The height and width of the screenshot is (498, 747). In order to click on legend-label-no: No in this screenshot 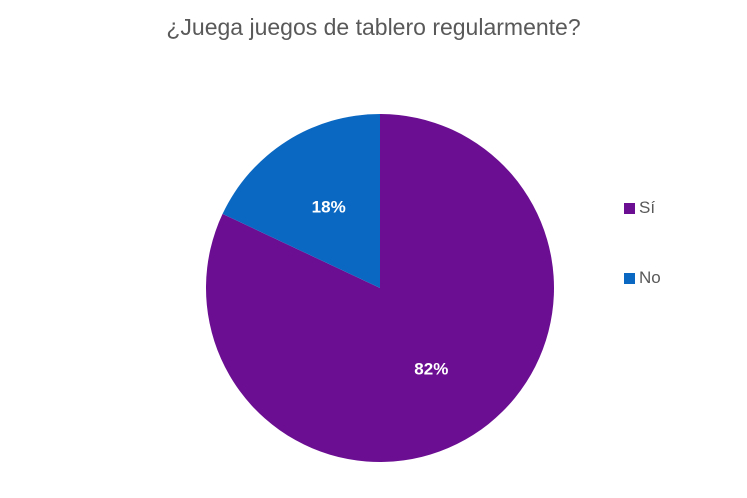, I will do `click(650, 277)`.